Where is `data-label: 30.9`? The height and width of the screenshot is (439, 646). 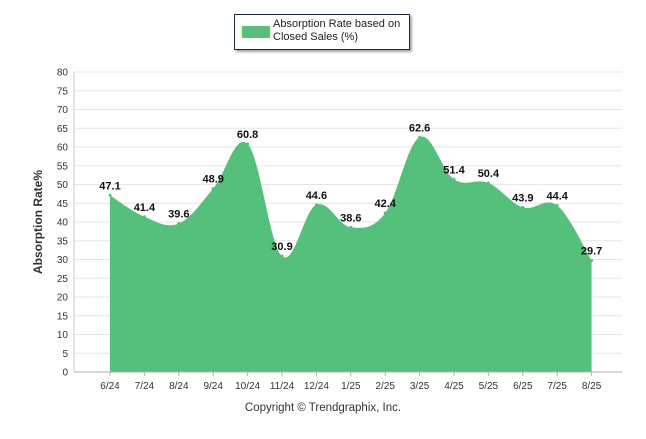 data-label: 30.9 is located at coordinates (281, 247).